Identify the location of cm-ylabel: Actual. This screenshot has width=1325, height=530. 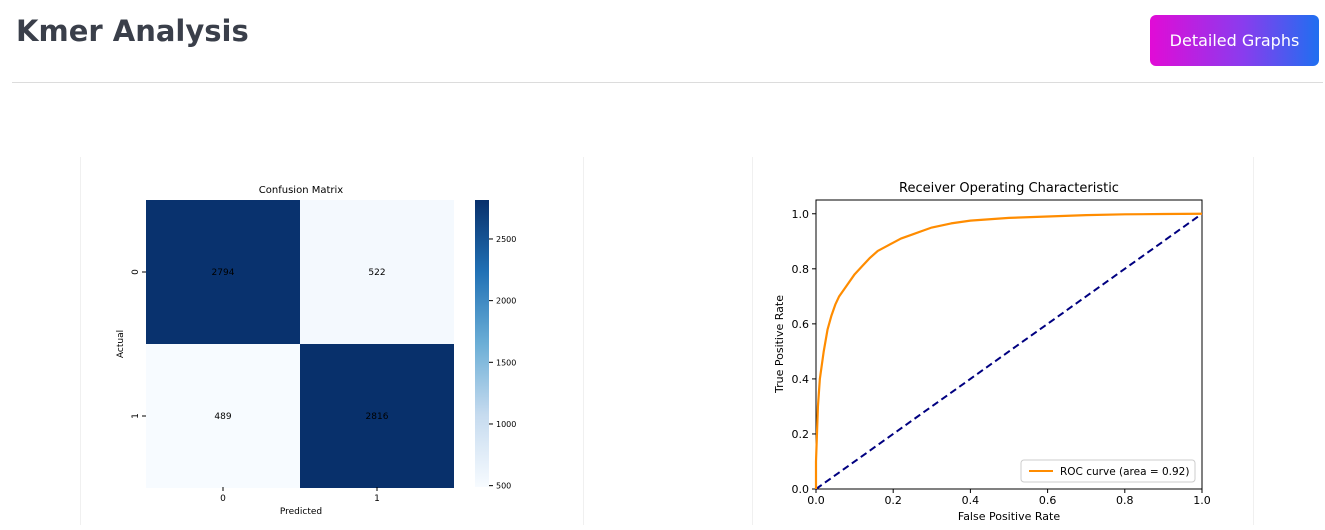
(121, 344).